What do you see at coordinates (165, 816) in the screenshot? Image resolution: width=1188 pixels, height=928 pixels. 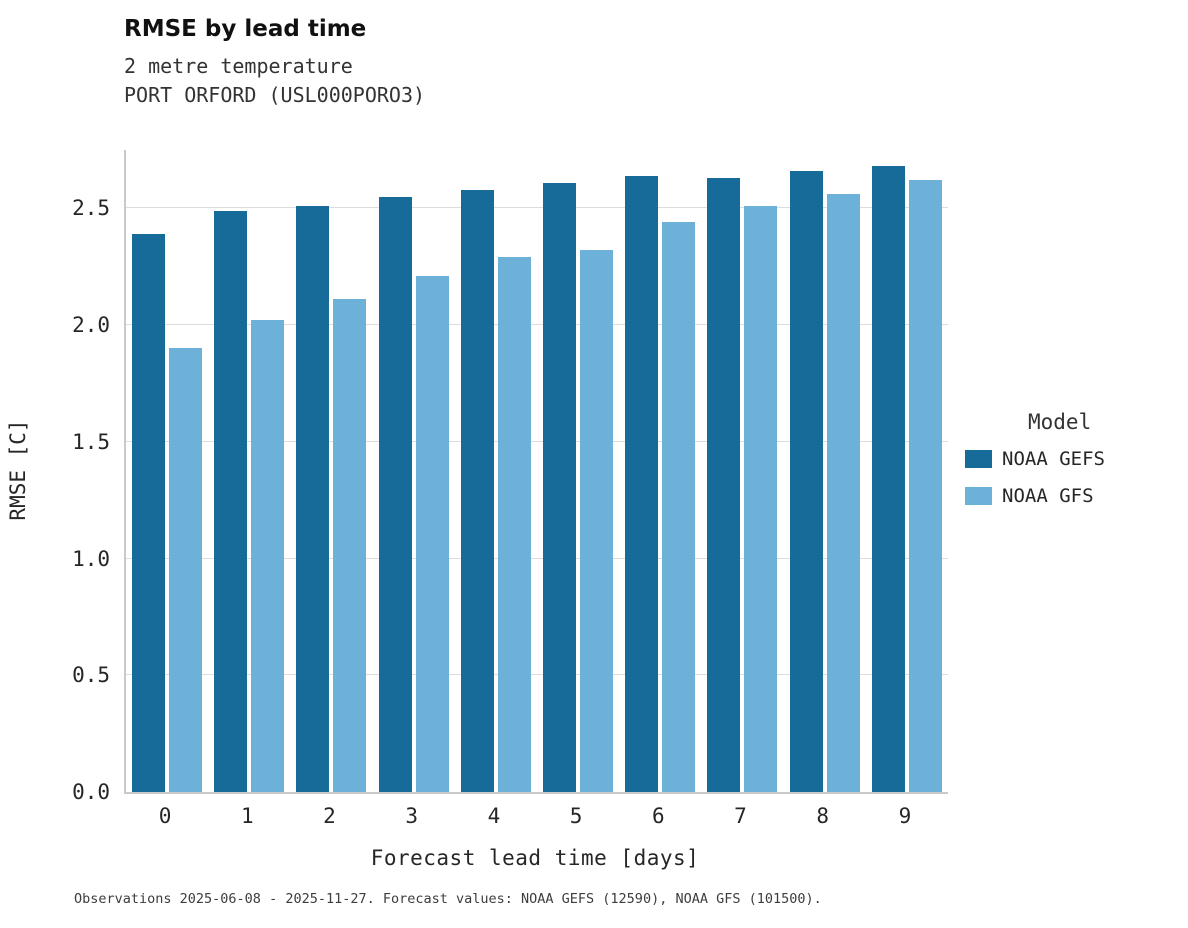 I see `x-axis-tick-label: 0` at bounding box center [165, 816].